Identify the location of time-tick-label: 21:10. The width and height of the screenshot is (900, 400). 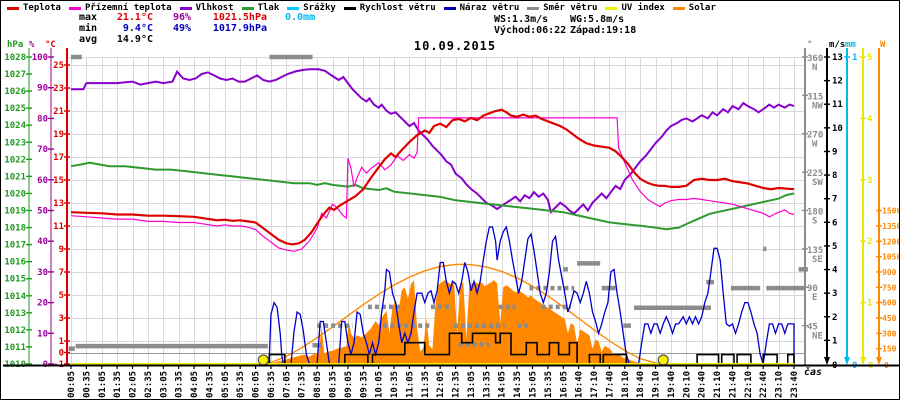
(718, 384).